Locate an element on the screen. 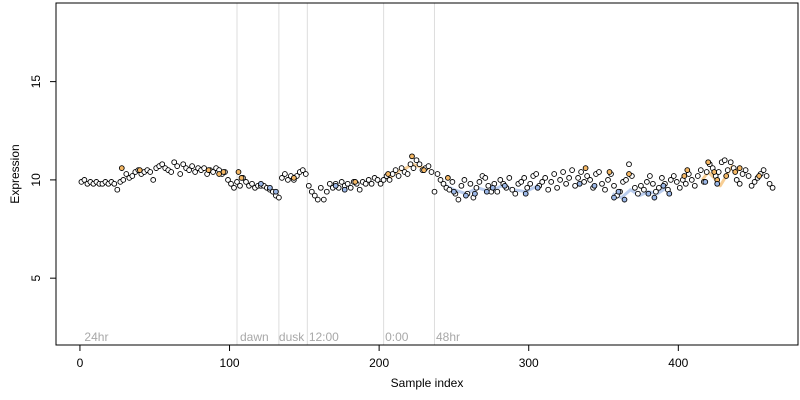 This screenshot has height=400, width=800. x-tick-label: 0 is located at coordinates (80, 363).